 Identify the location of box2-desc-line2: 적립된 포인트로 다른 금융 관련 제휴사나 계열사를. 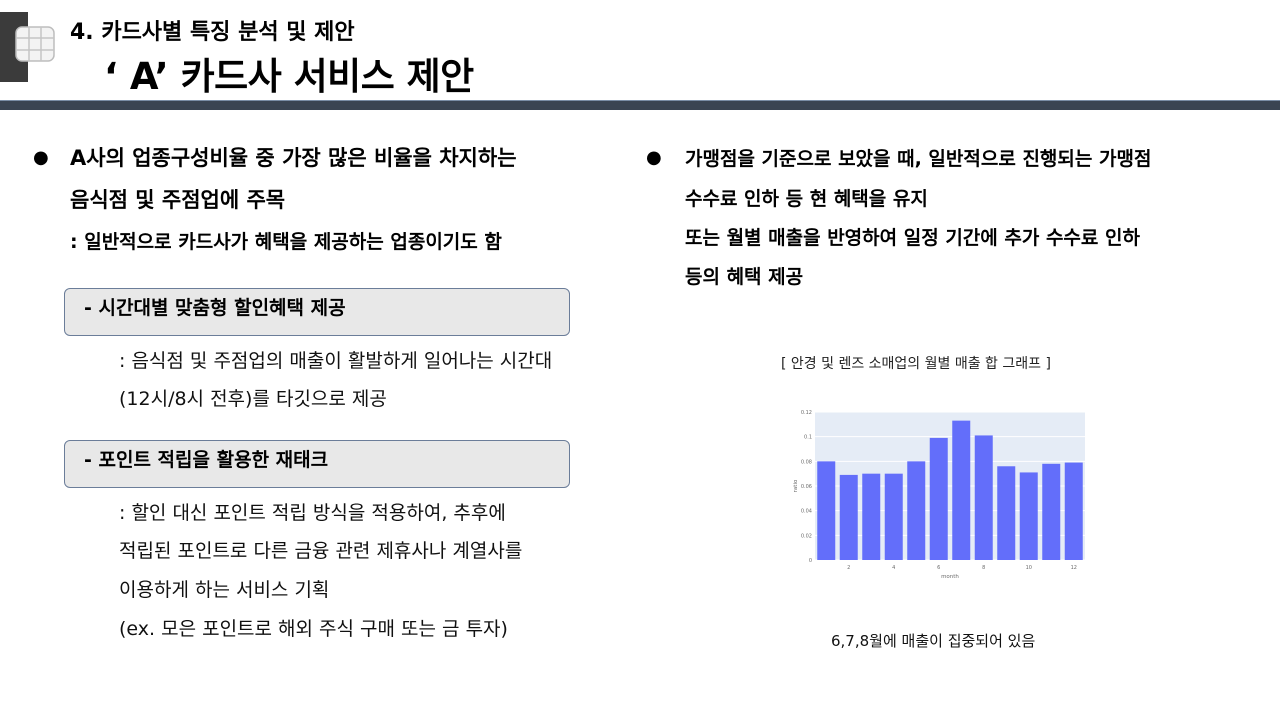
(321, 551).